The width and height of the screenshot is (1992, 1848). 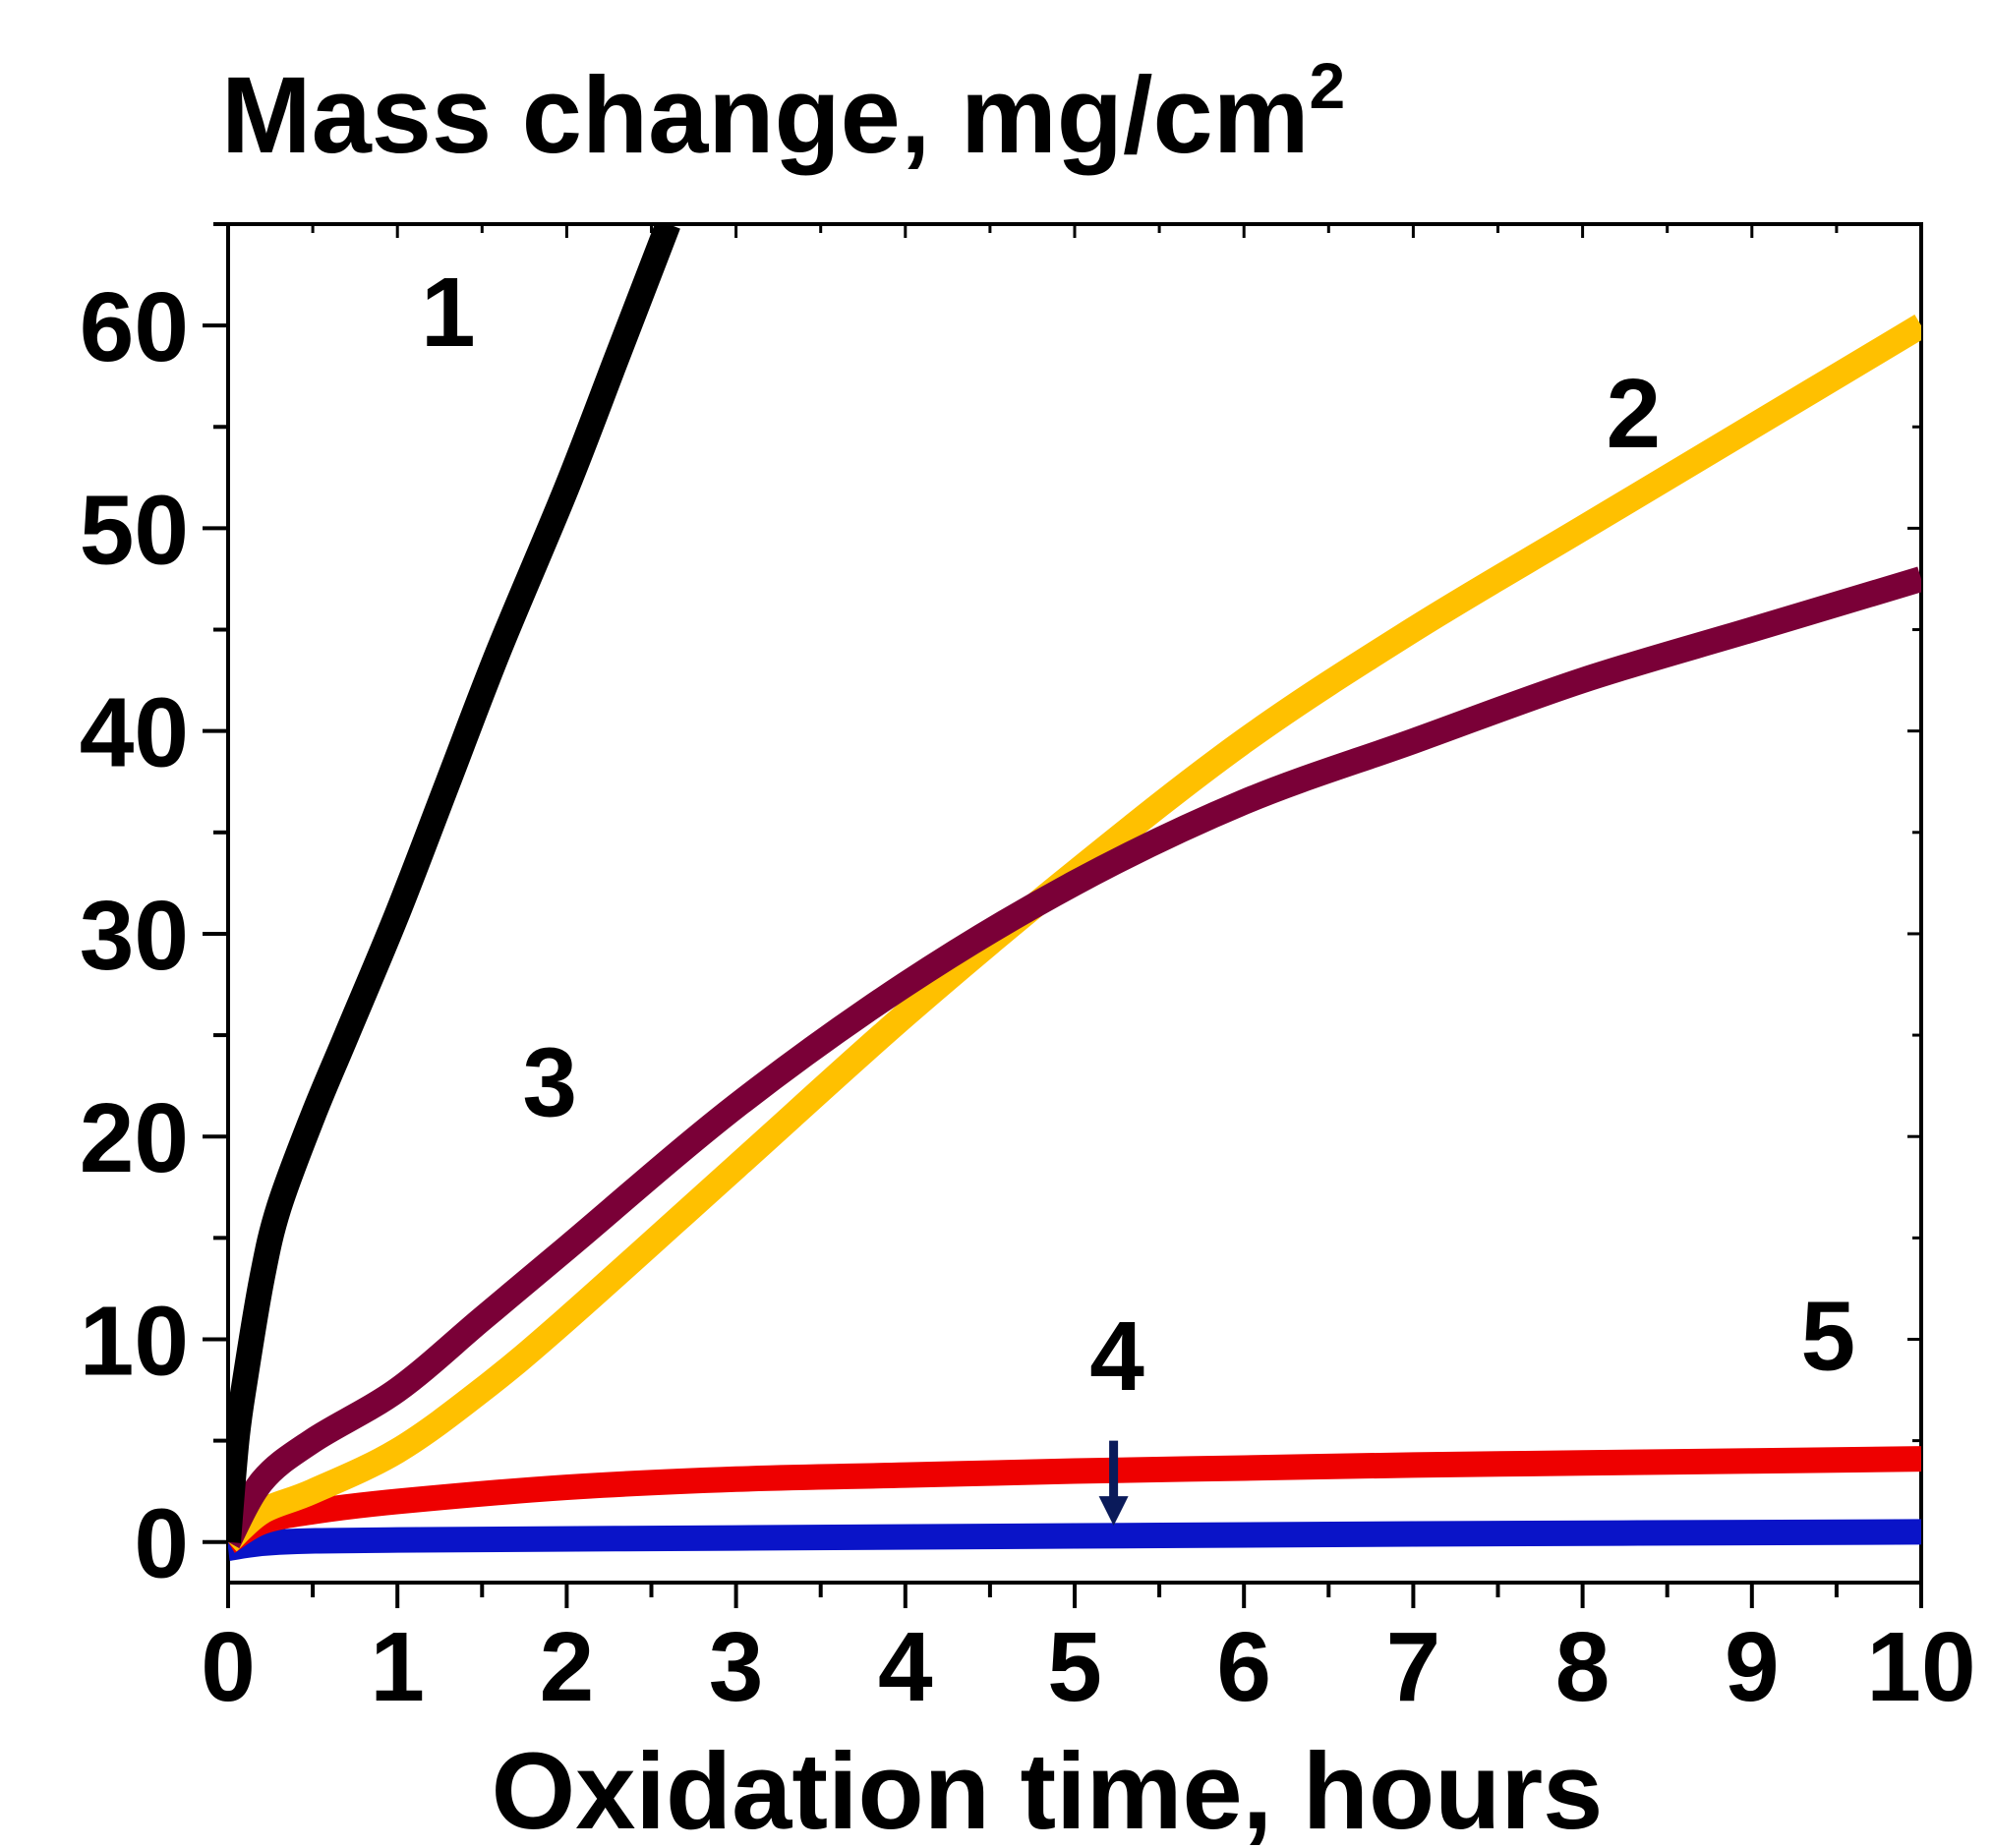 I want to click on arrow-head, so click(x=1113, y=1512).